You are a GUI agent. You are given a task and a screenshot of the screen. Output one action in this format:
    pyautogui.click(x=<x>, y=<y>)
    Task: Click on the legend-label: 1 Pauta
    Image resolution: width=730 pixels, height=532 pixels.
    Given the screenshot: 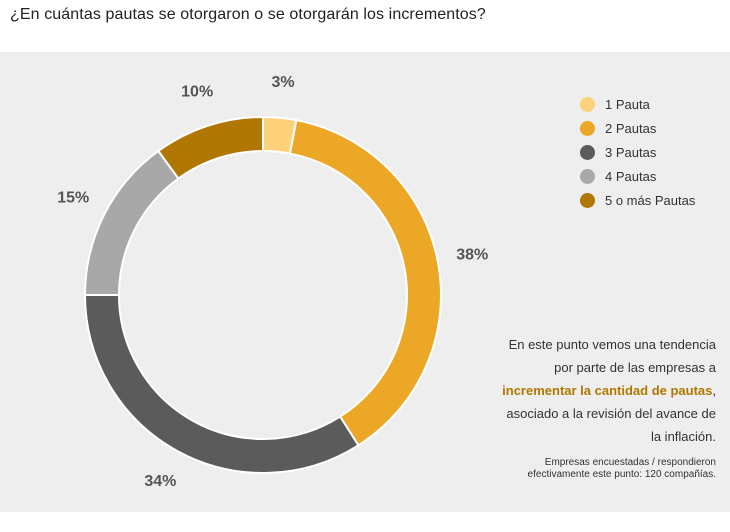 What is the action you would take?
    pyautogui.click(x=627, y=104)
    